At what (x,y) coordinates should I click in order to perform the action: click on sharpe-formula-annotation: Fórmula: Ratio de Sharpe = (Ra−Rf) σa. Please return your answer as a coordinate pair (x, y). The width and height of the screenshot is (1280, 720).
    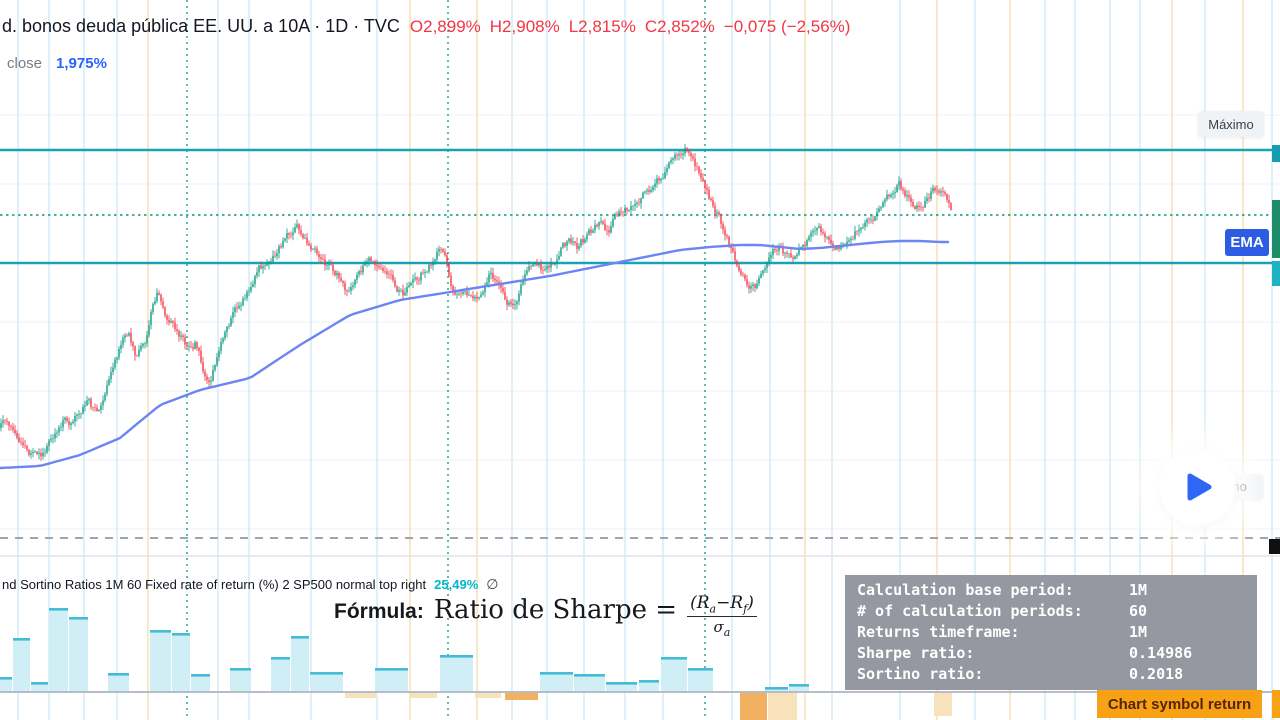
    Looking at the image, I should click on (545, 616).